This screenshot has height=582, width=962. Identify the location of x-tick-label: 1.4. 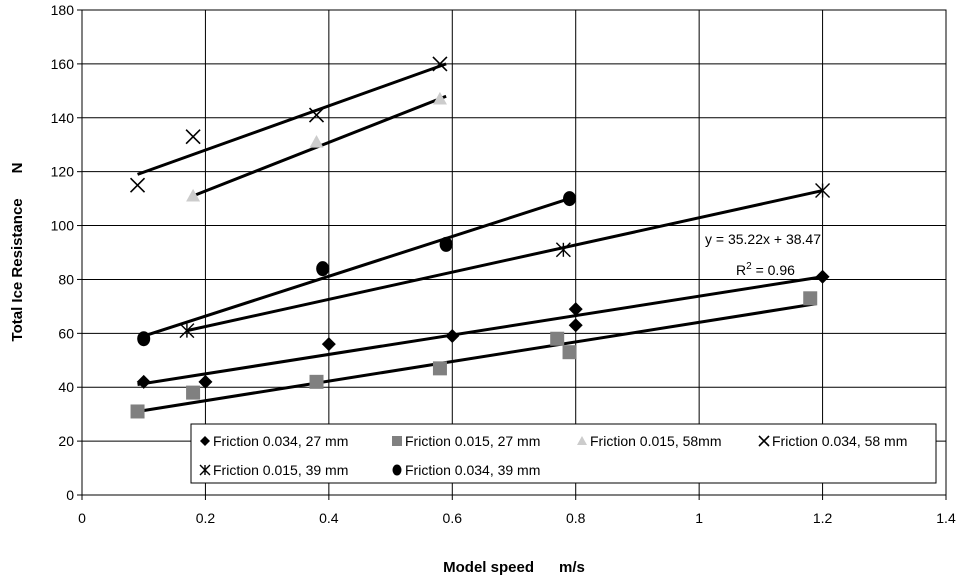
(946, 518).